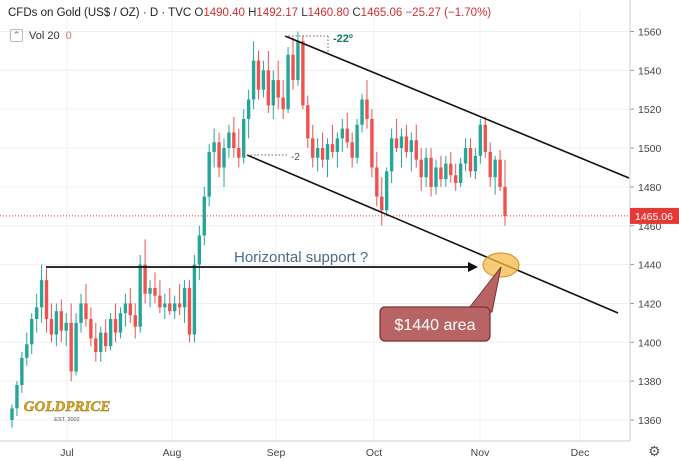  I want to click on callout-pointer, so click(483, 289).